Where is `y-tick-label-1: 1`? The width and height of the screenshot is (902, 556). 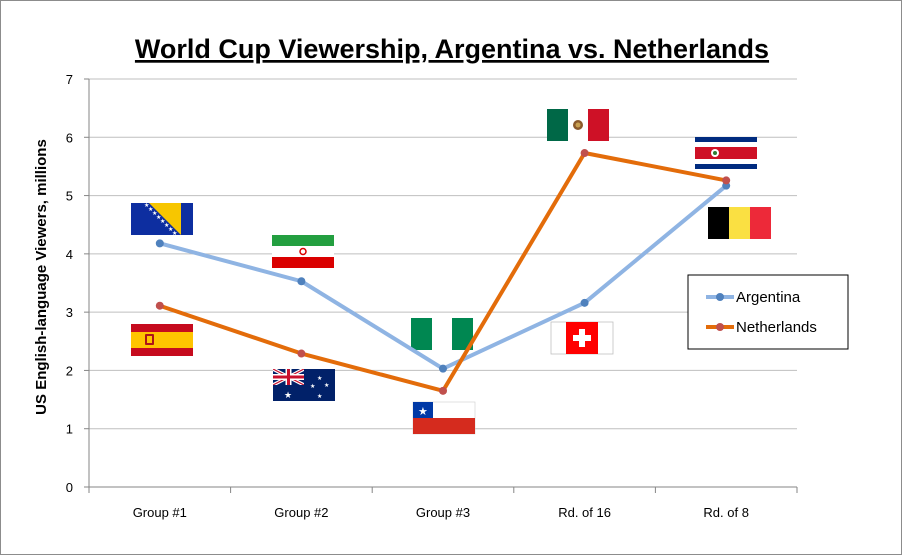 y-tick-label-1: 1 is located at coordinates (69, 429).